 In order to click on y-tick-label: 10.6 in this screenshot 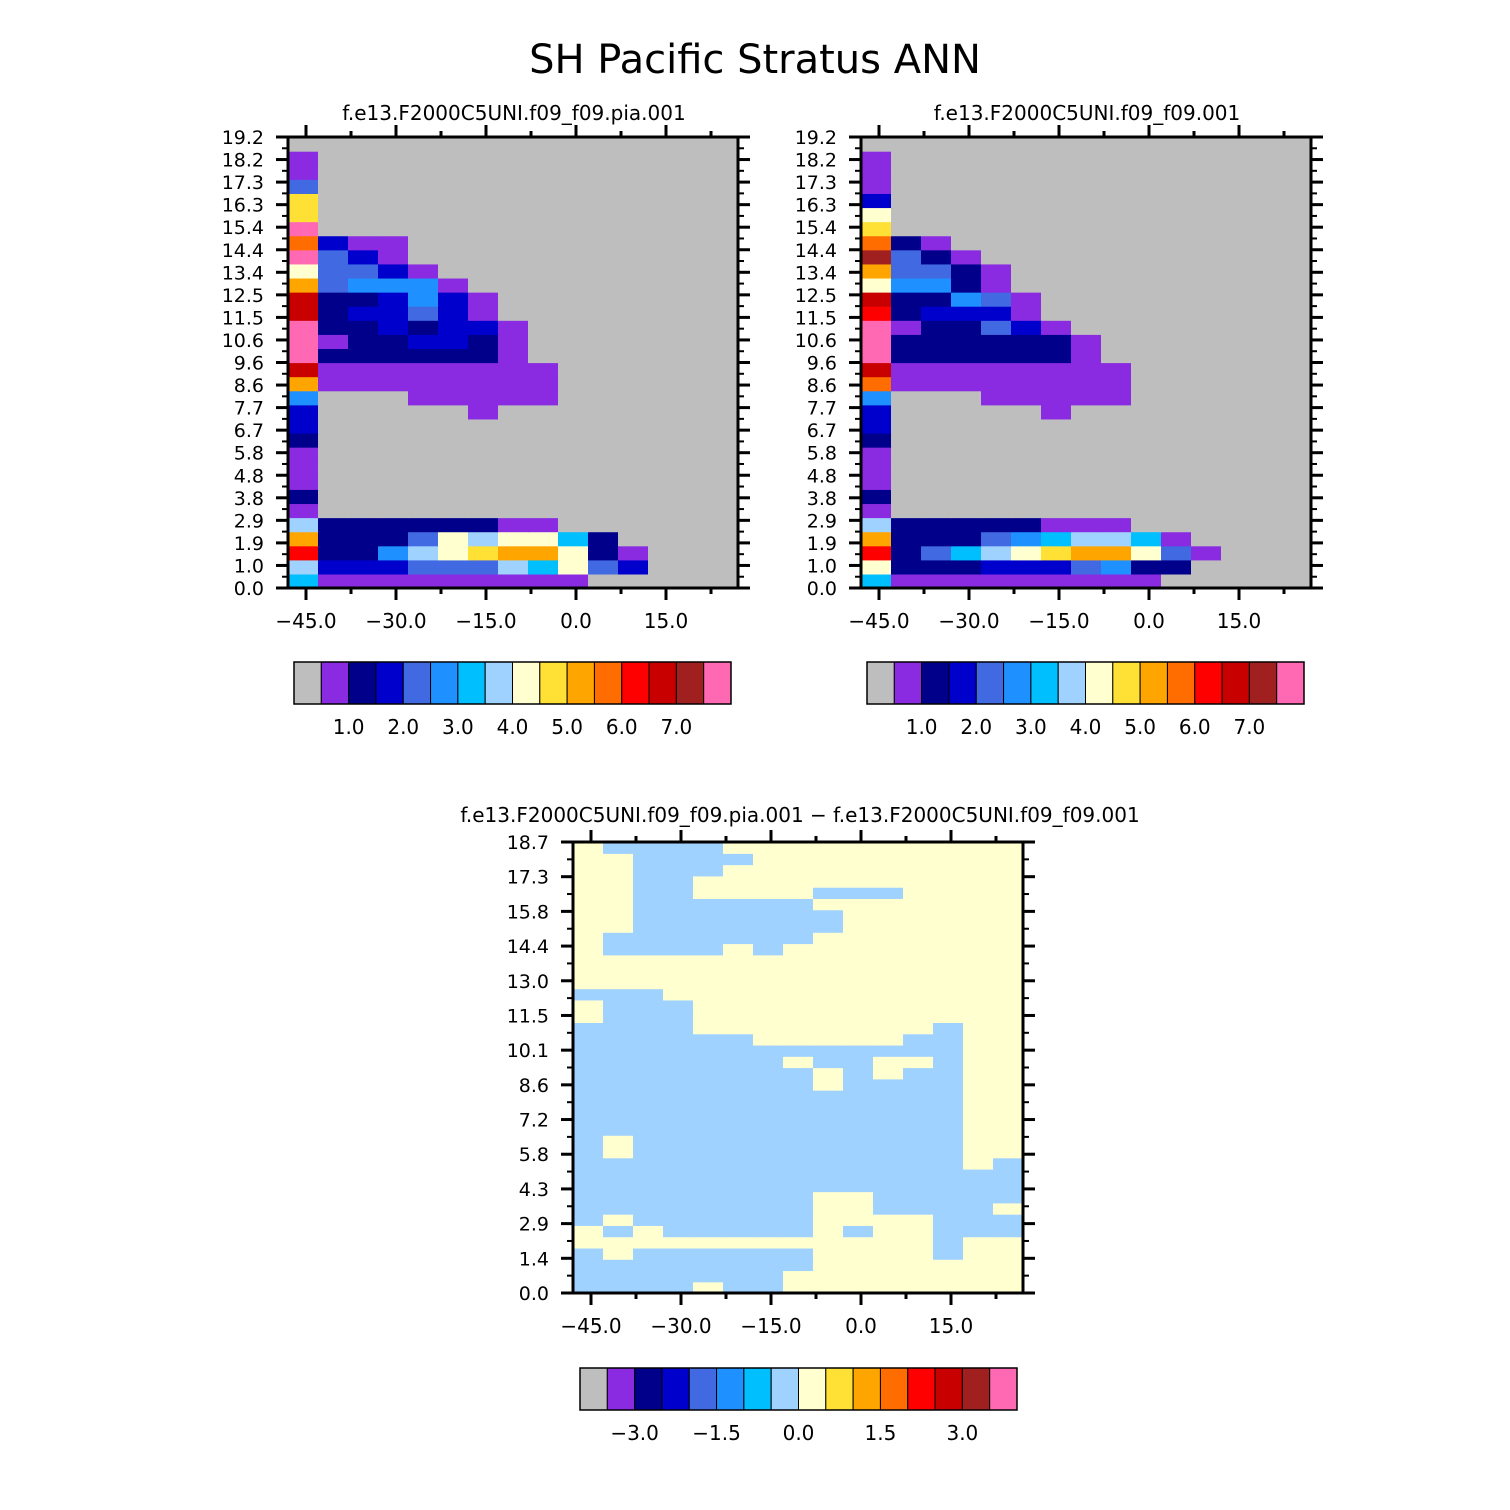, I will do `click(243, 341)`.